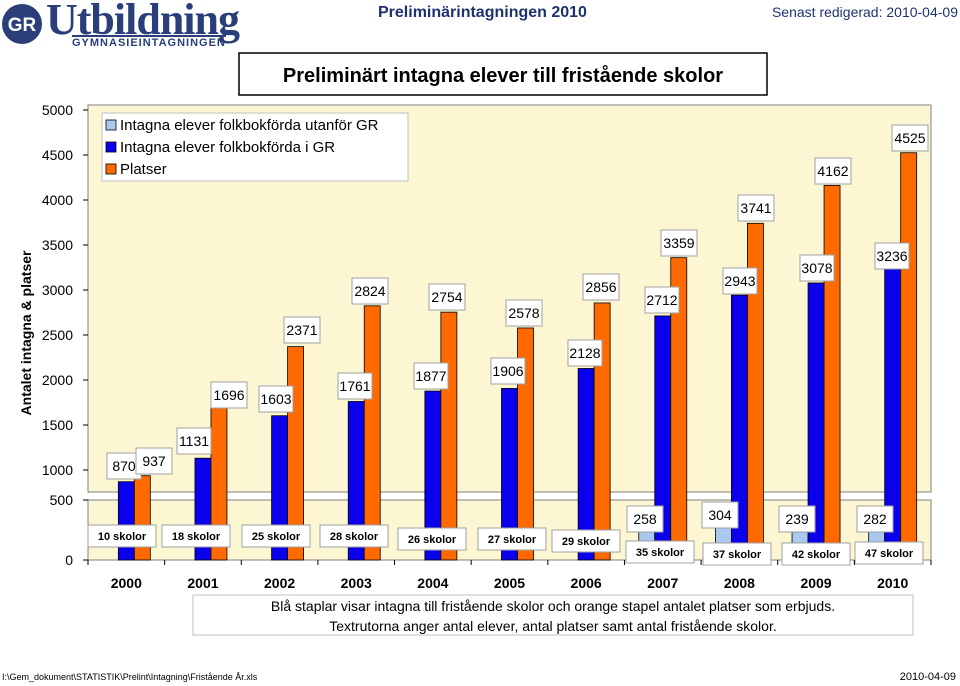  I want to click on y-tick-label: 4000, so click(57, 200).